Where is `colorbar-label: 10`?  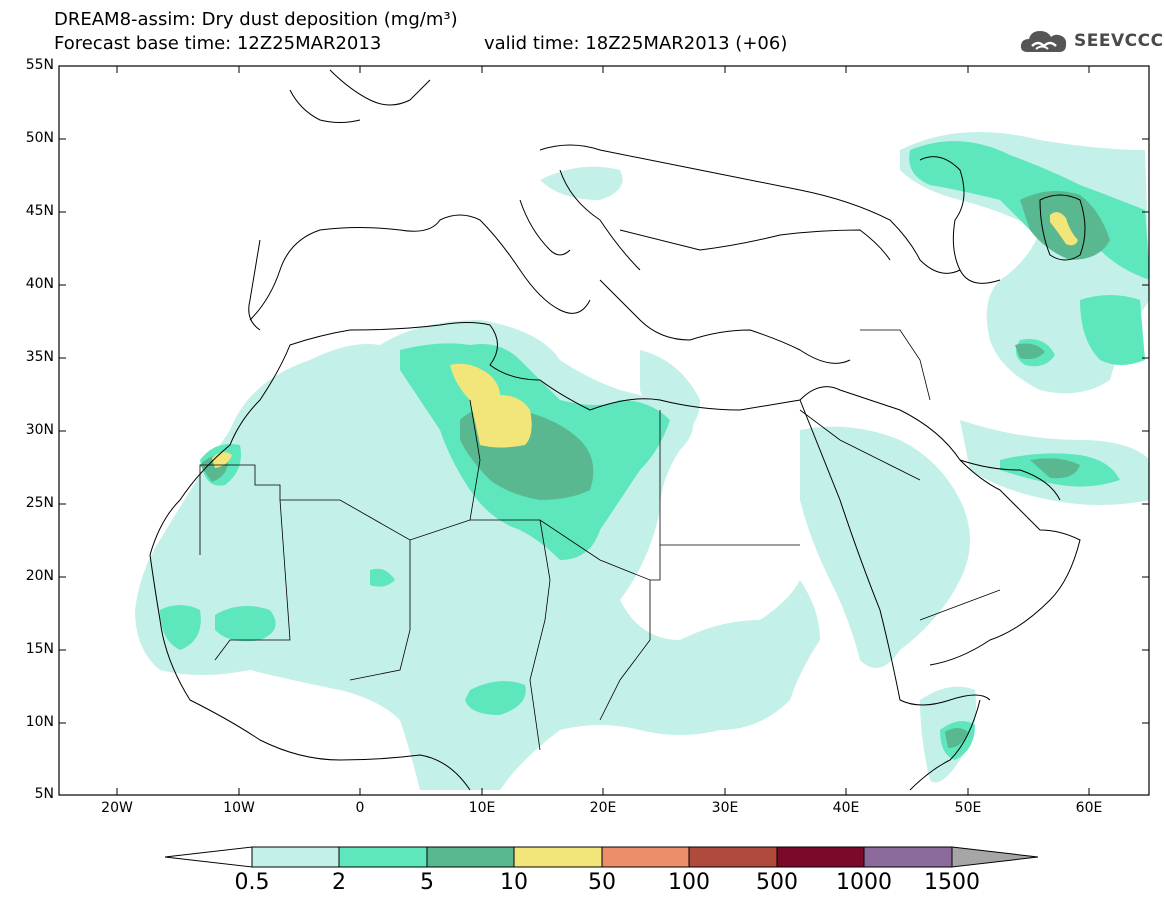 colorbar-label: 10 is located at coordinates (514, 882).